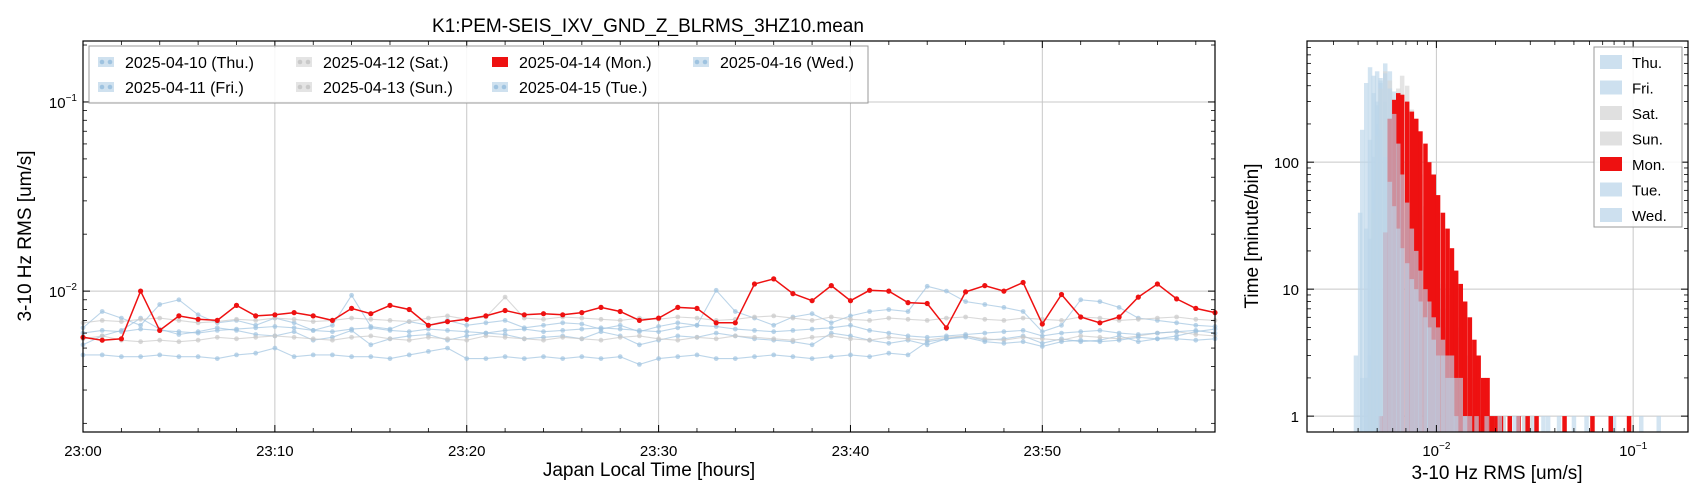  I want to click on x-tick-label: 10−2, so click(1436, 450).